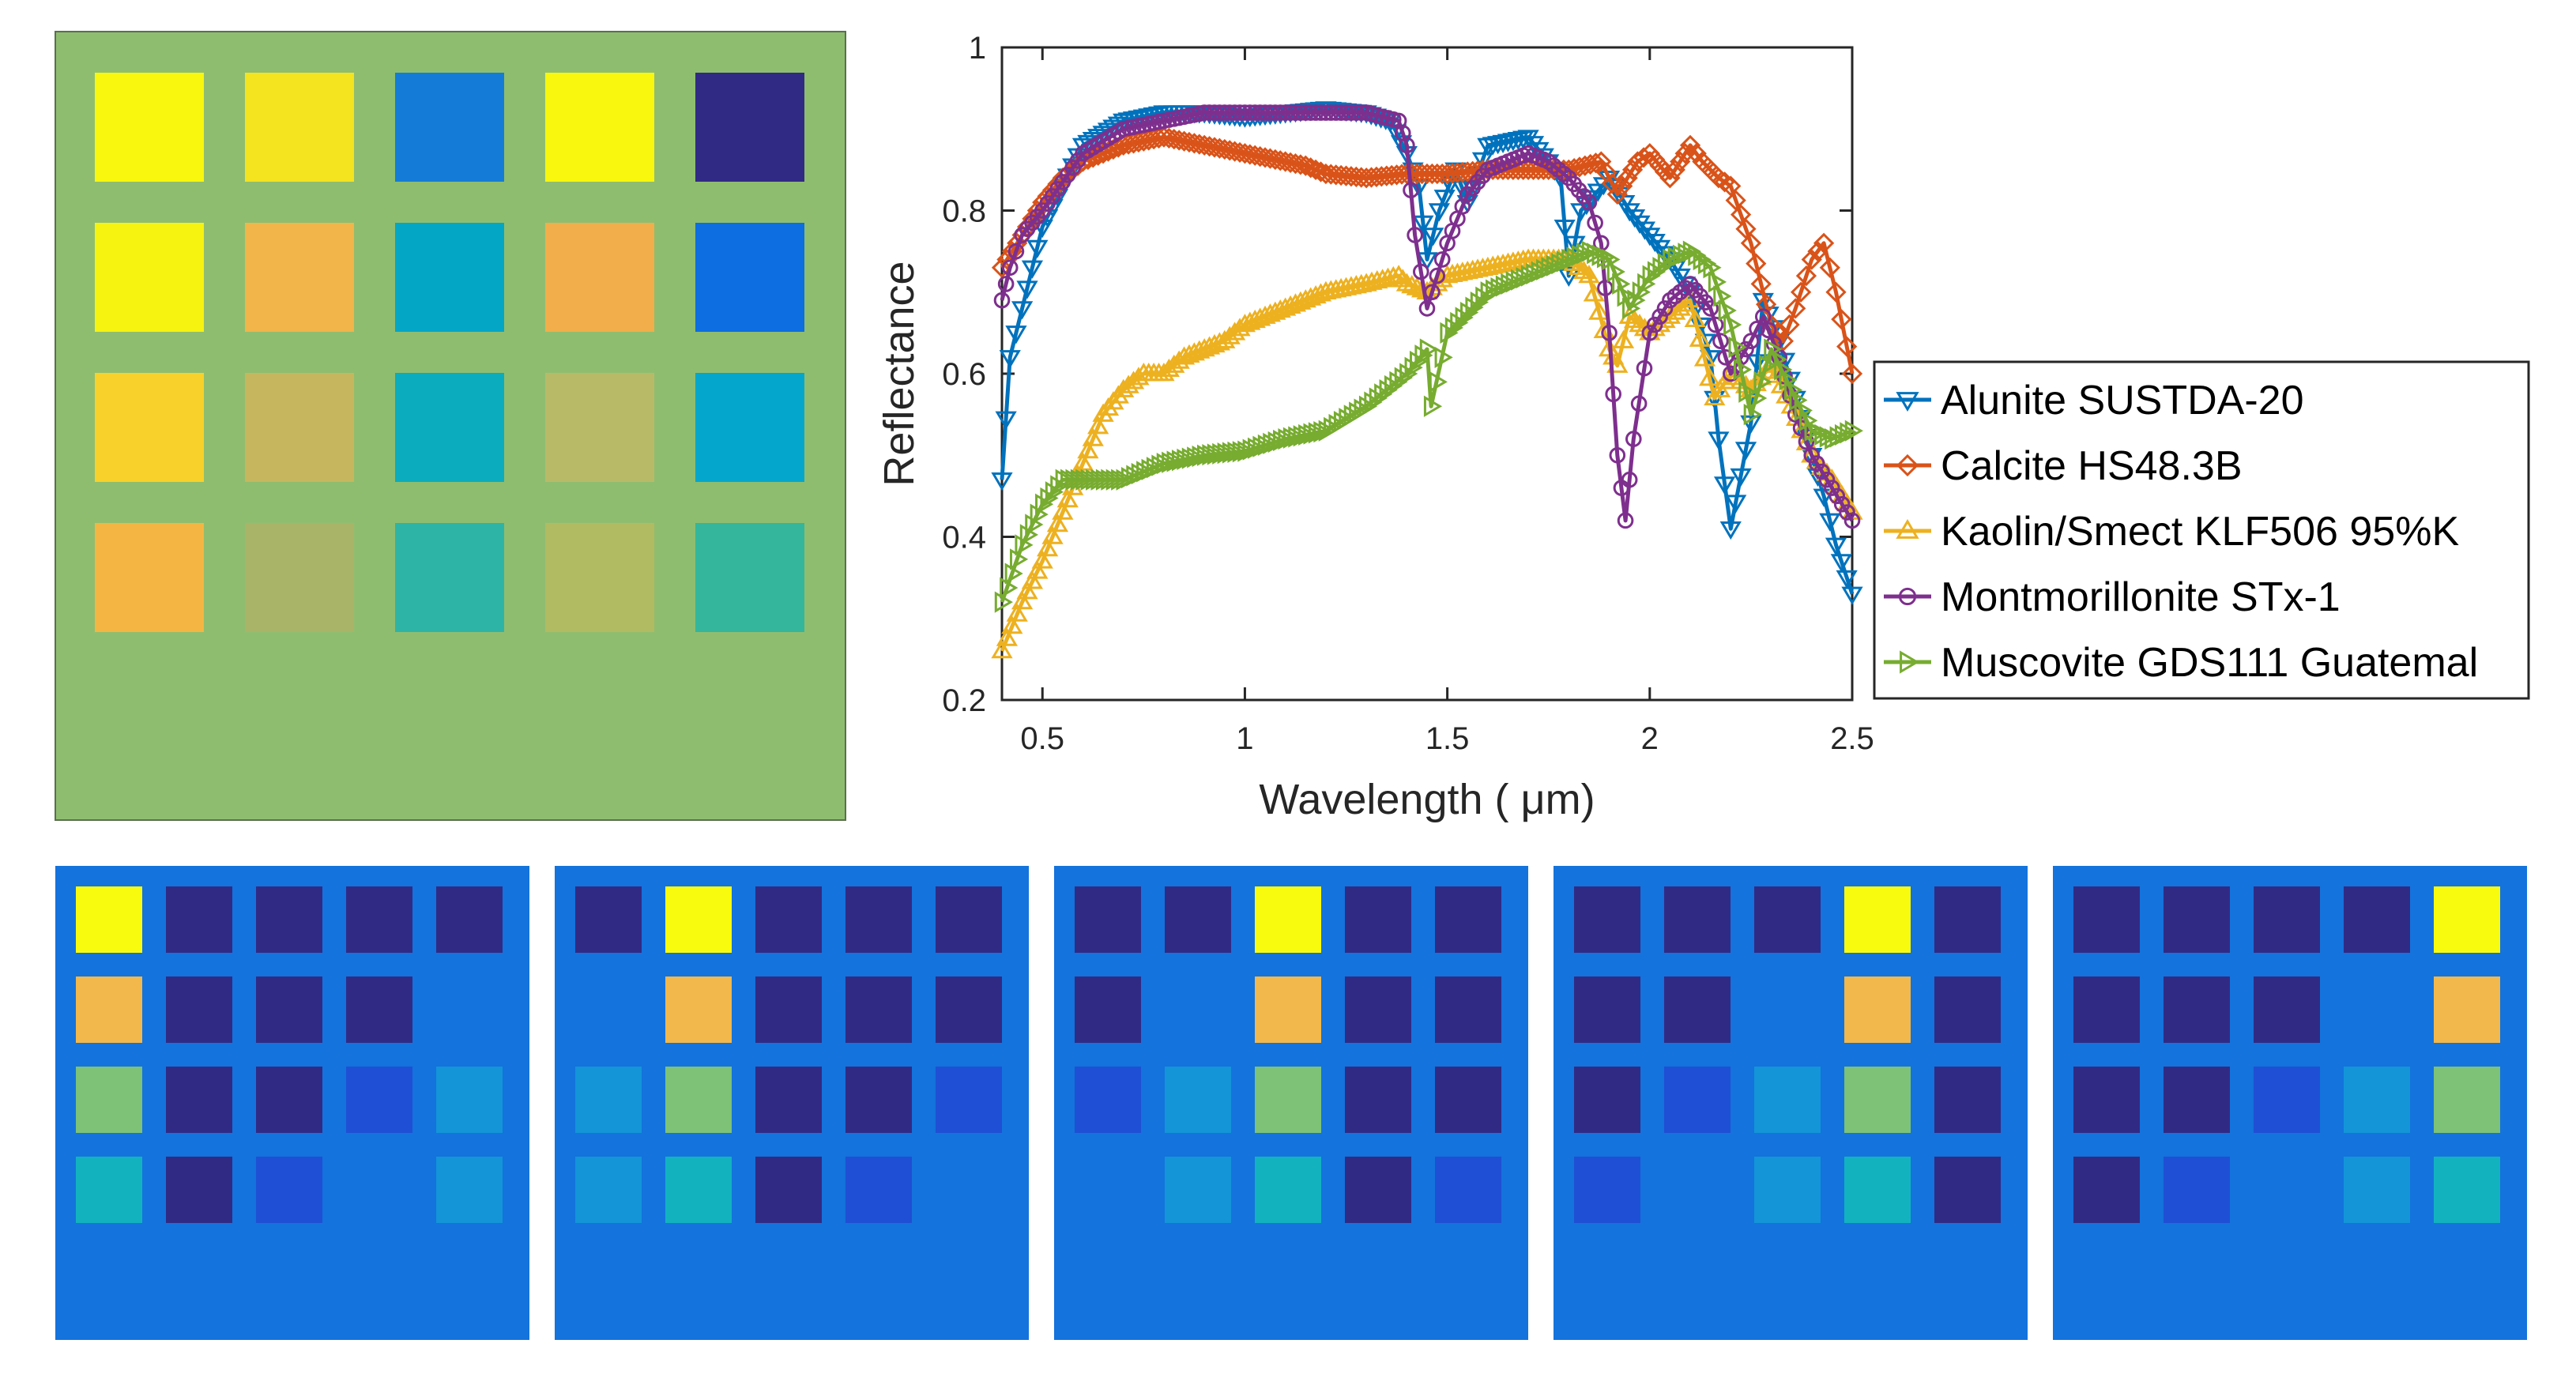  What do you see at coordinates (2201, 530) in the screenshot?
I see `legend-box` at bounding box center [2201, 530].